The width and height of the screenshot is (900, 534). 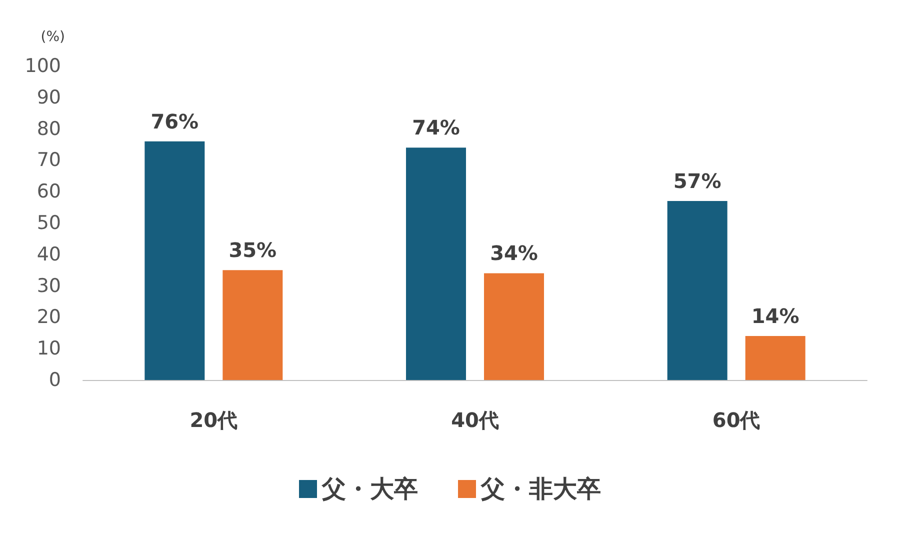 I want to click on y-tick-label: 80, so click(x=48, y=129).